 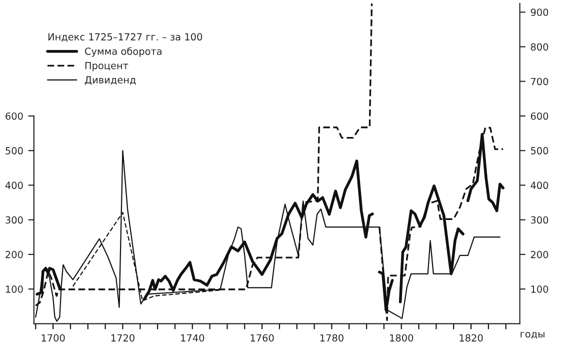 I want to click on legend-label: Дивиденд, so click(x=110, y=80).